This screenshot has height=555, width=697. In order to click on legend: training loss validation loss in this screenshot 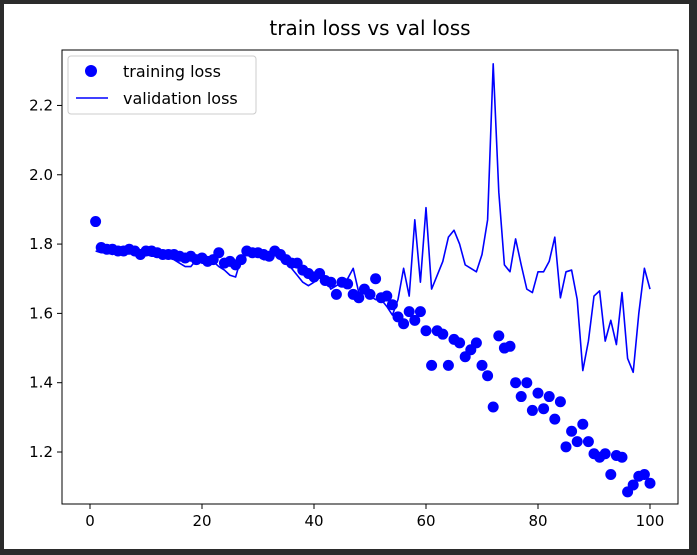, I will do `click(162, 85)`.